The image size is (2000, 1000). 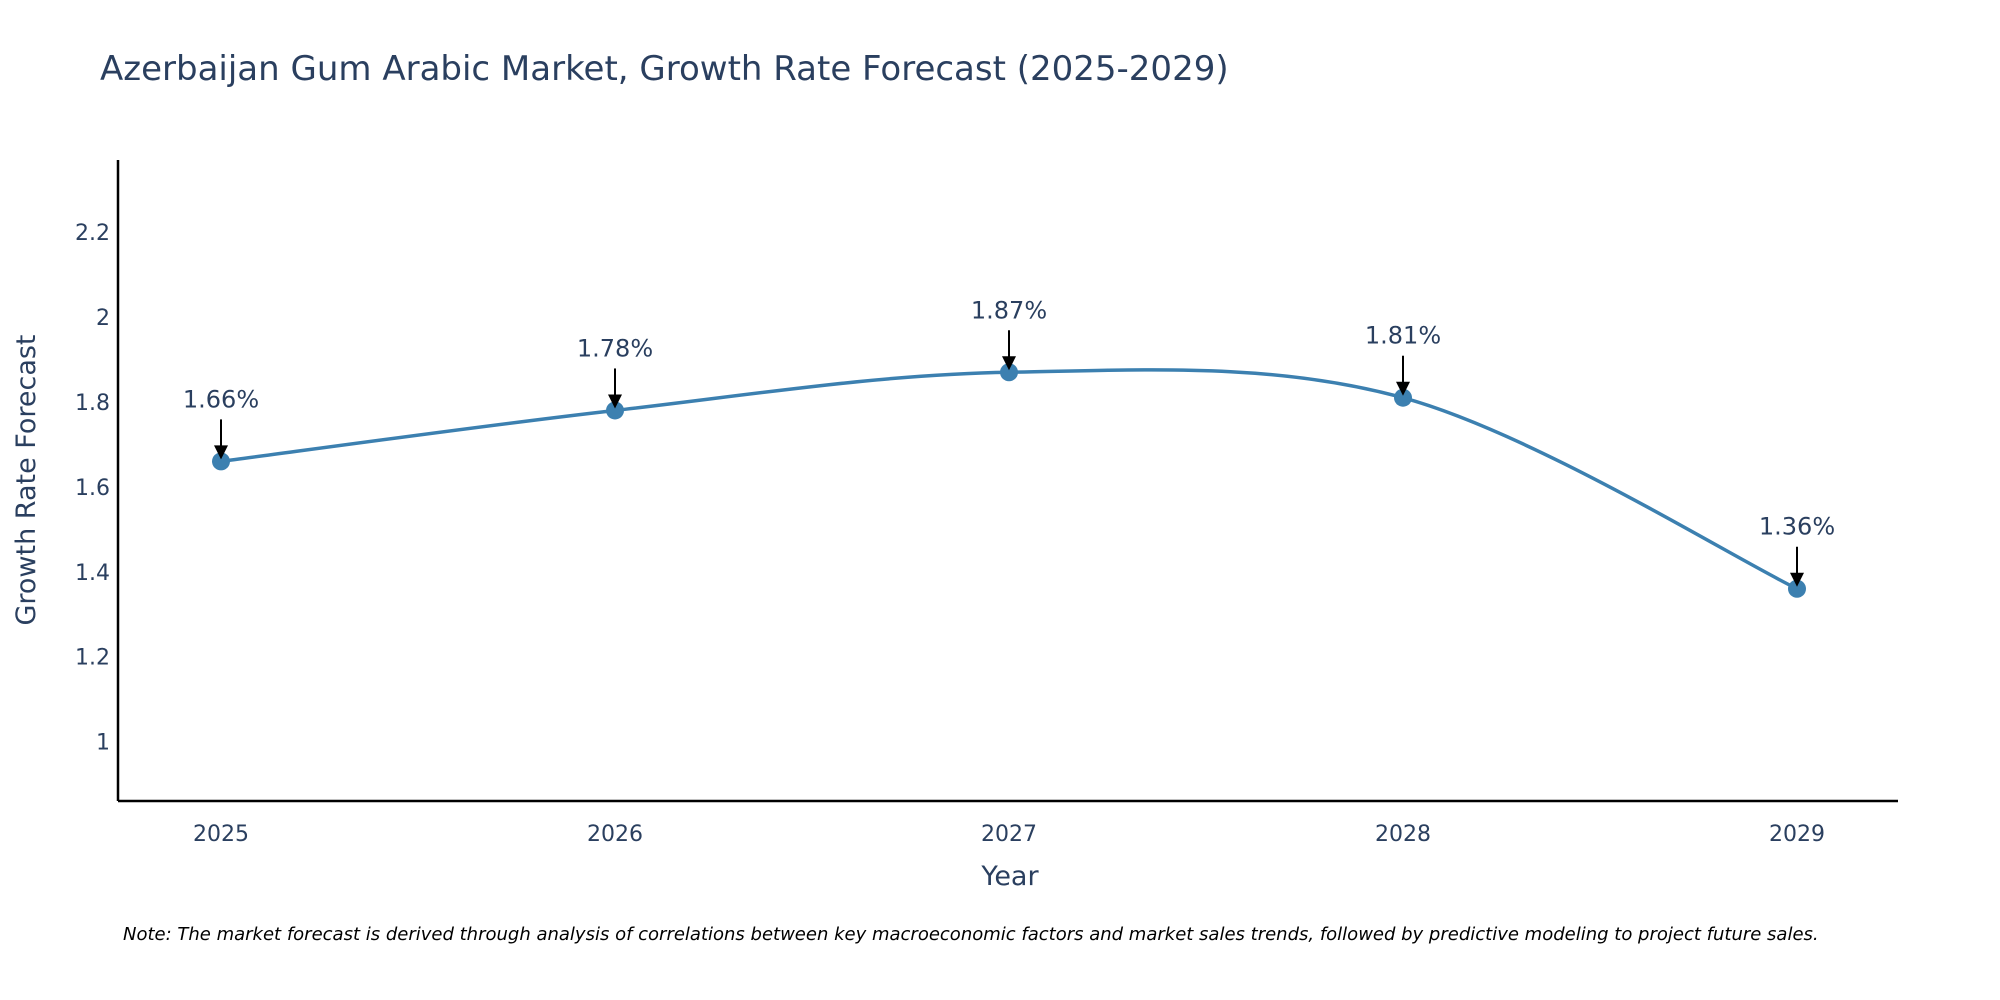 I want to click on x-tick-label: 2025, so click(x=221, y=834).